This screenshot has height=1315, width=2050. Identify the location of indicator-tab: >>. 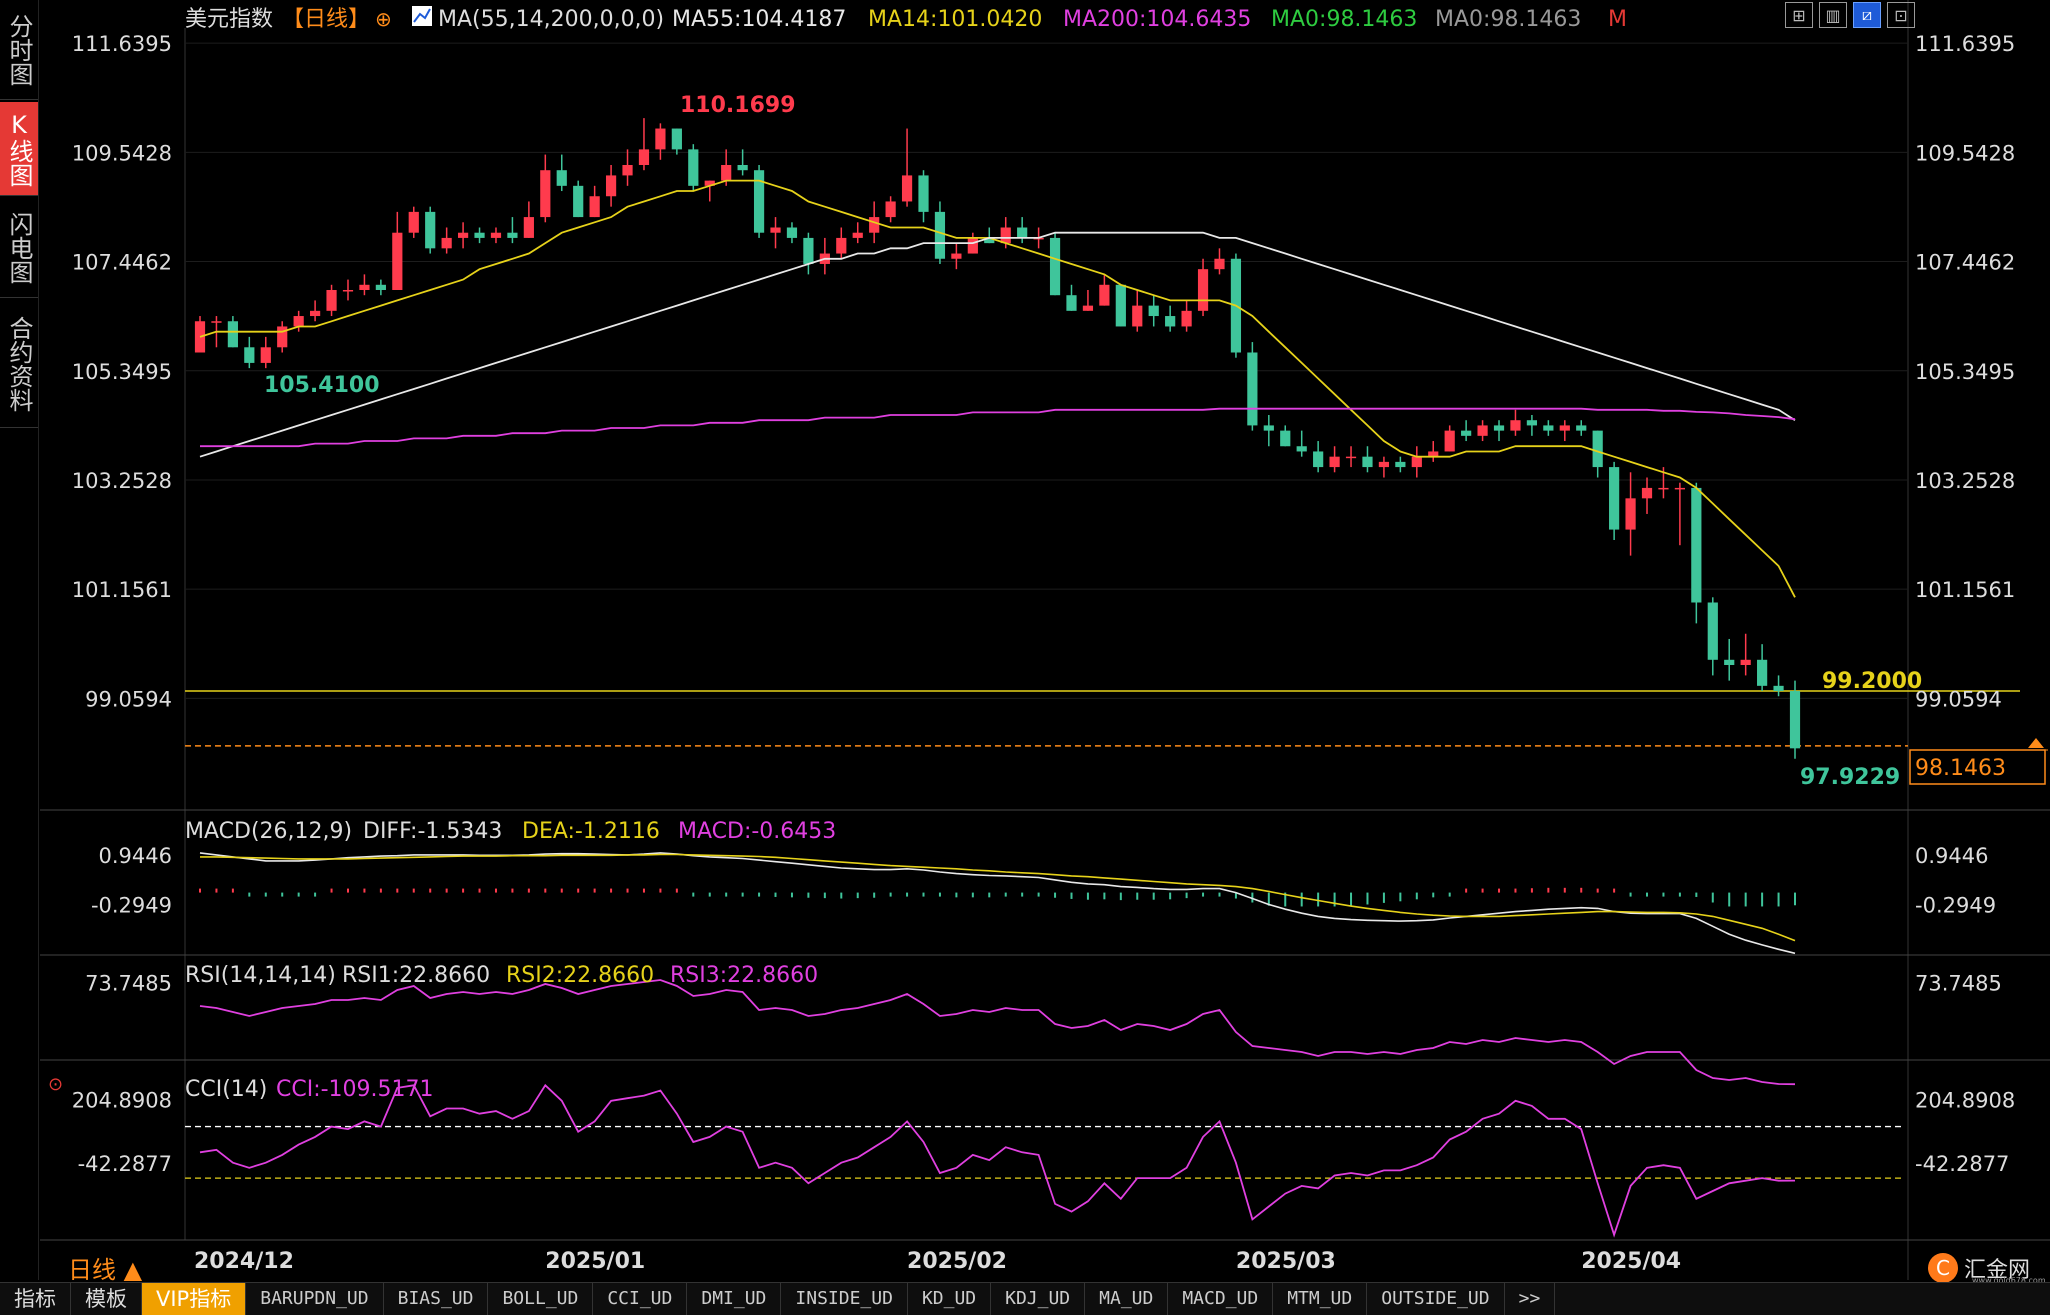
(1530, 1299).